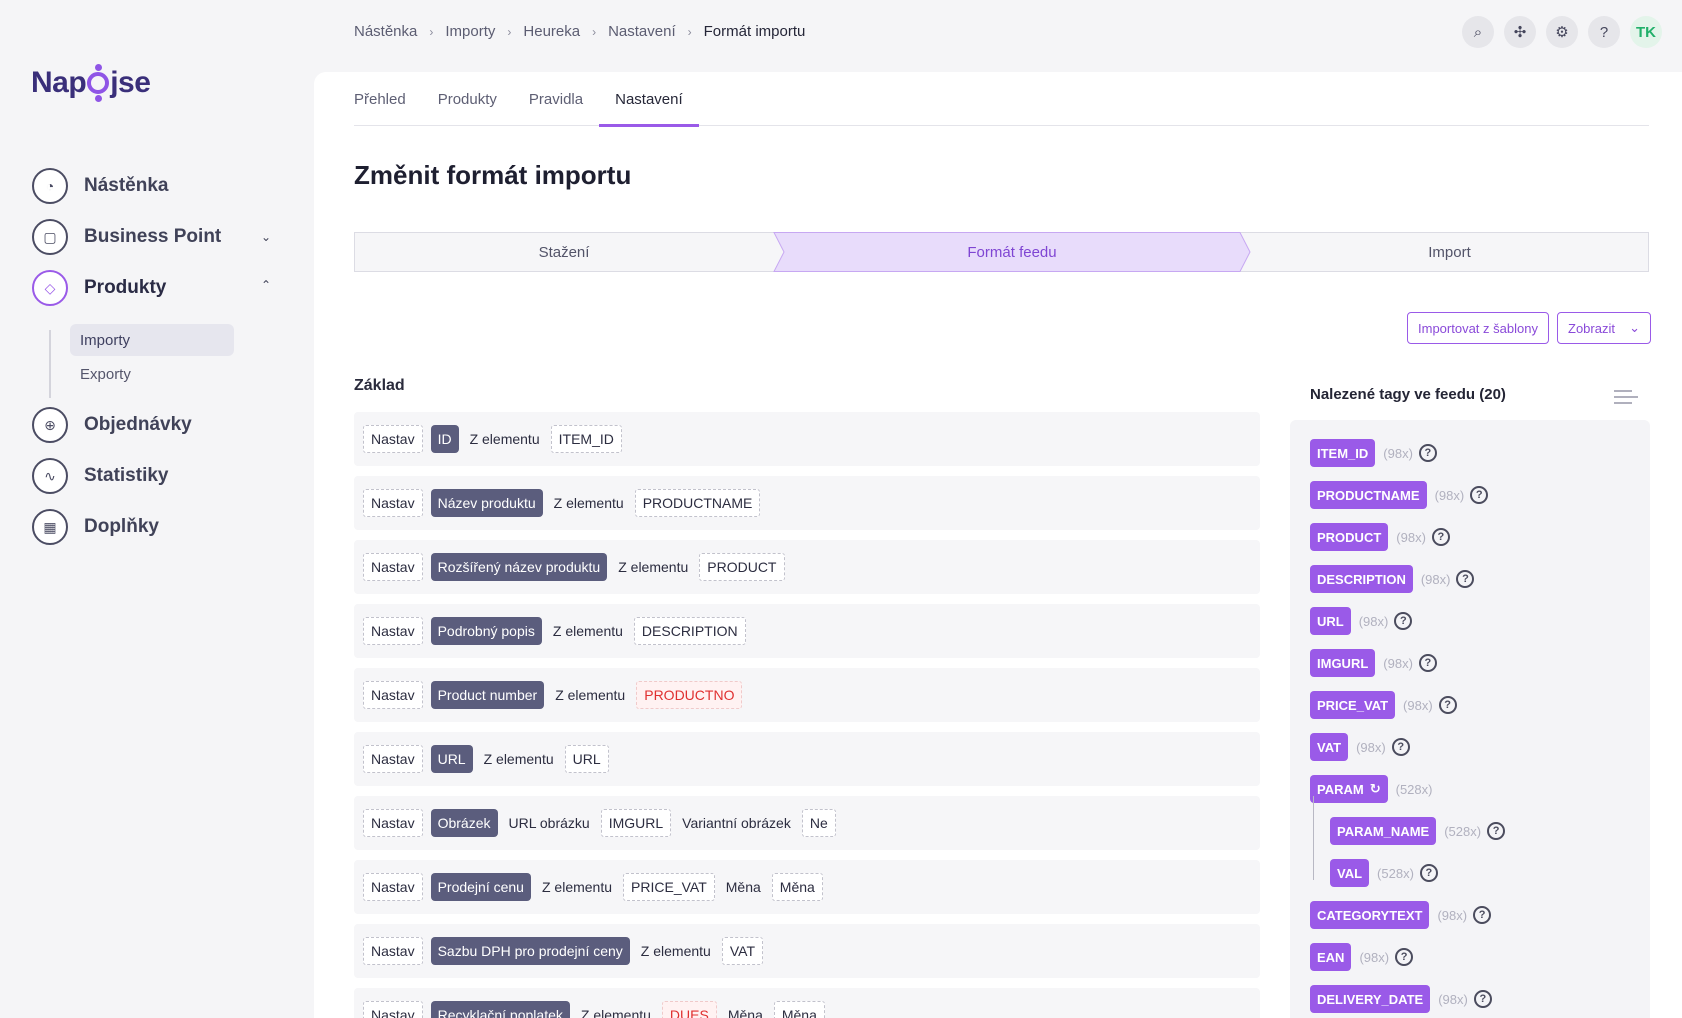  Describe the element at coordinates (1330, 621) in the screenshot. I see `feed-tag: URL` at that location.